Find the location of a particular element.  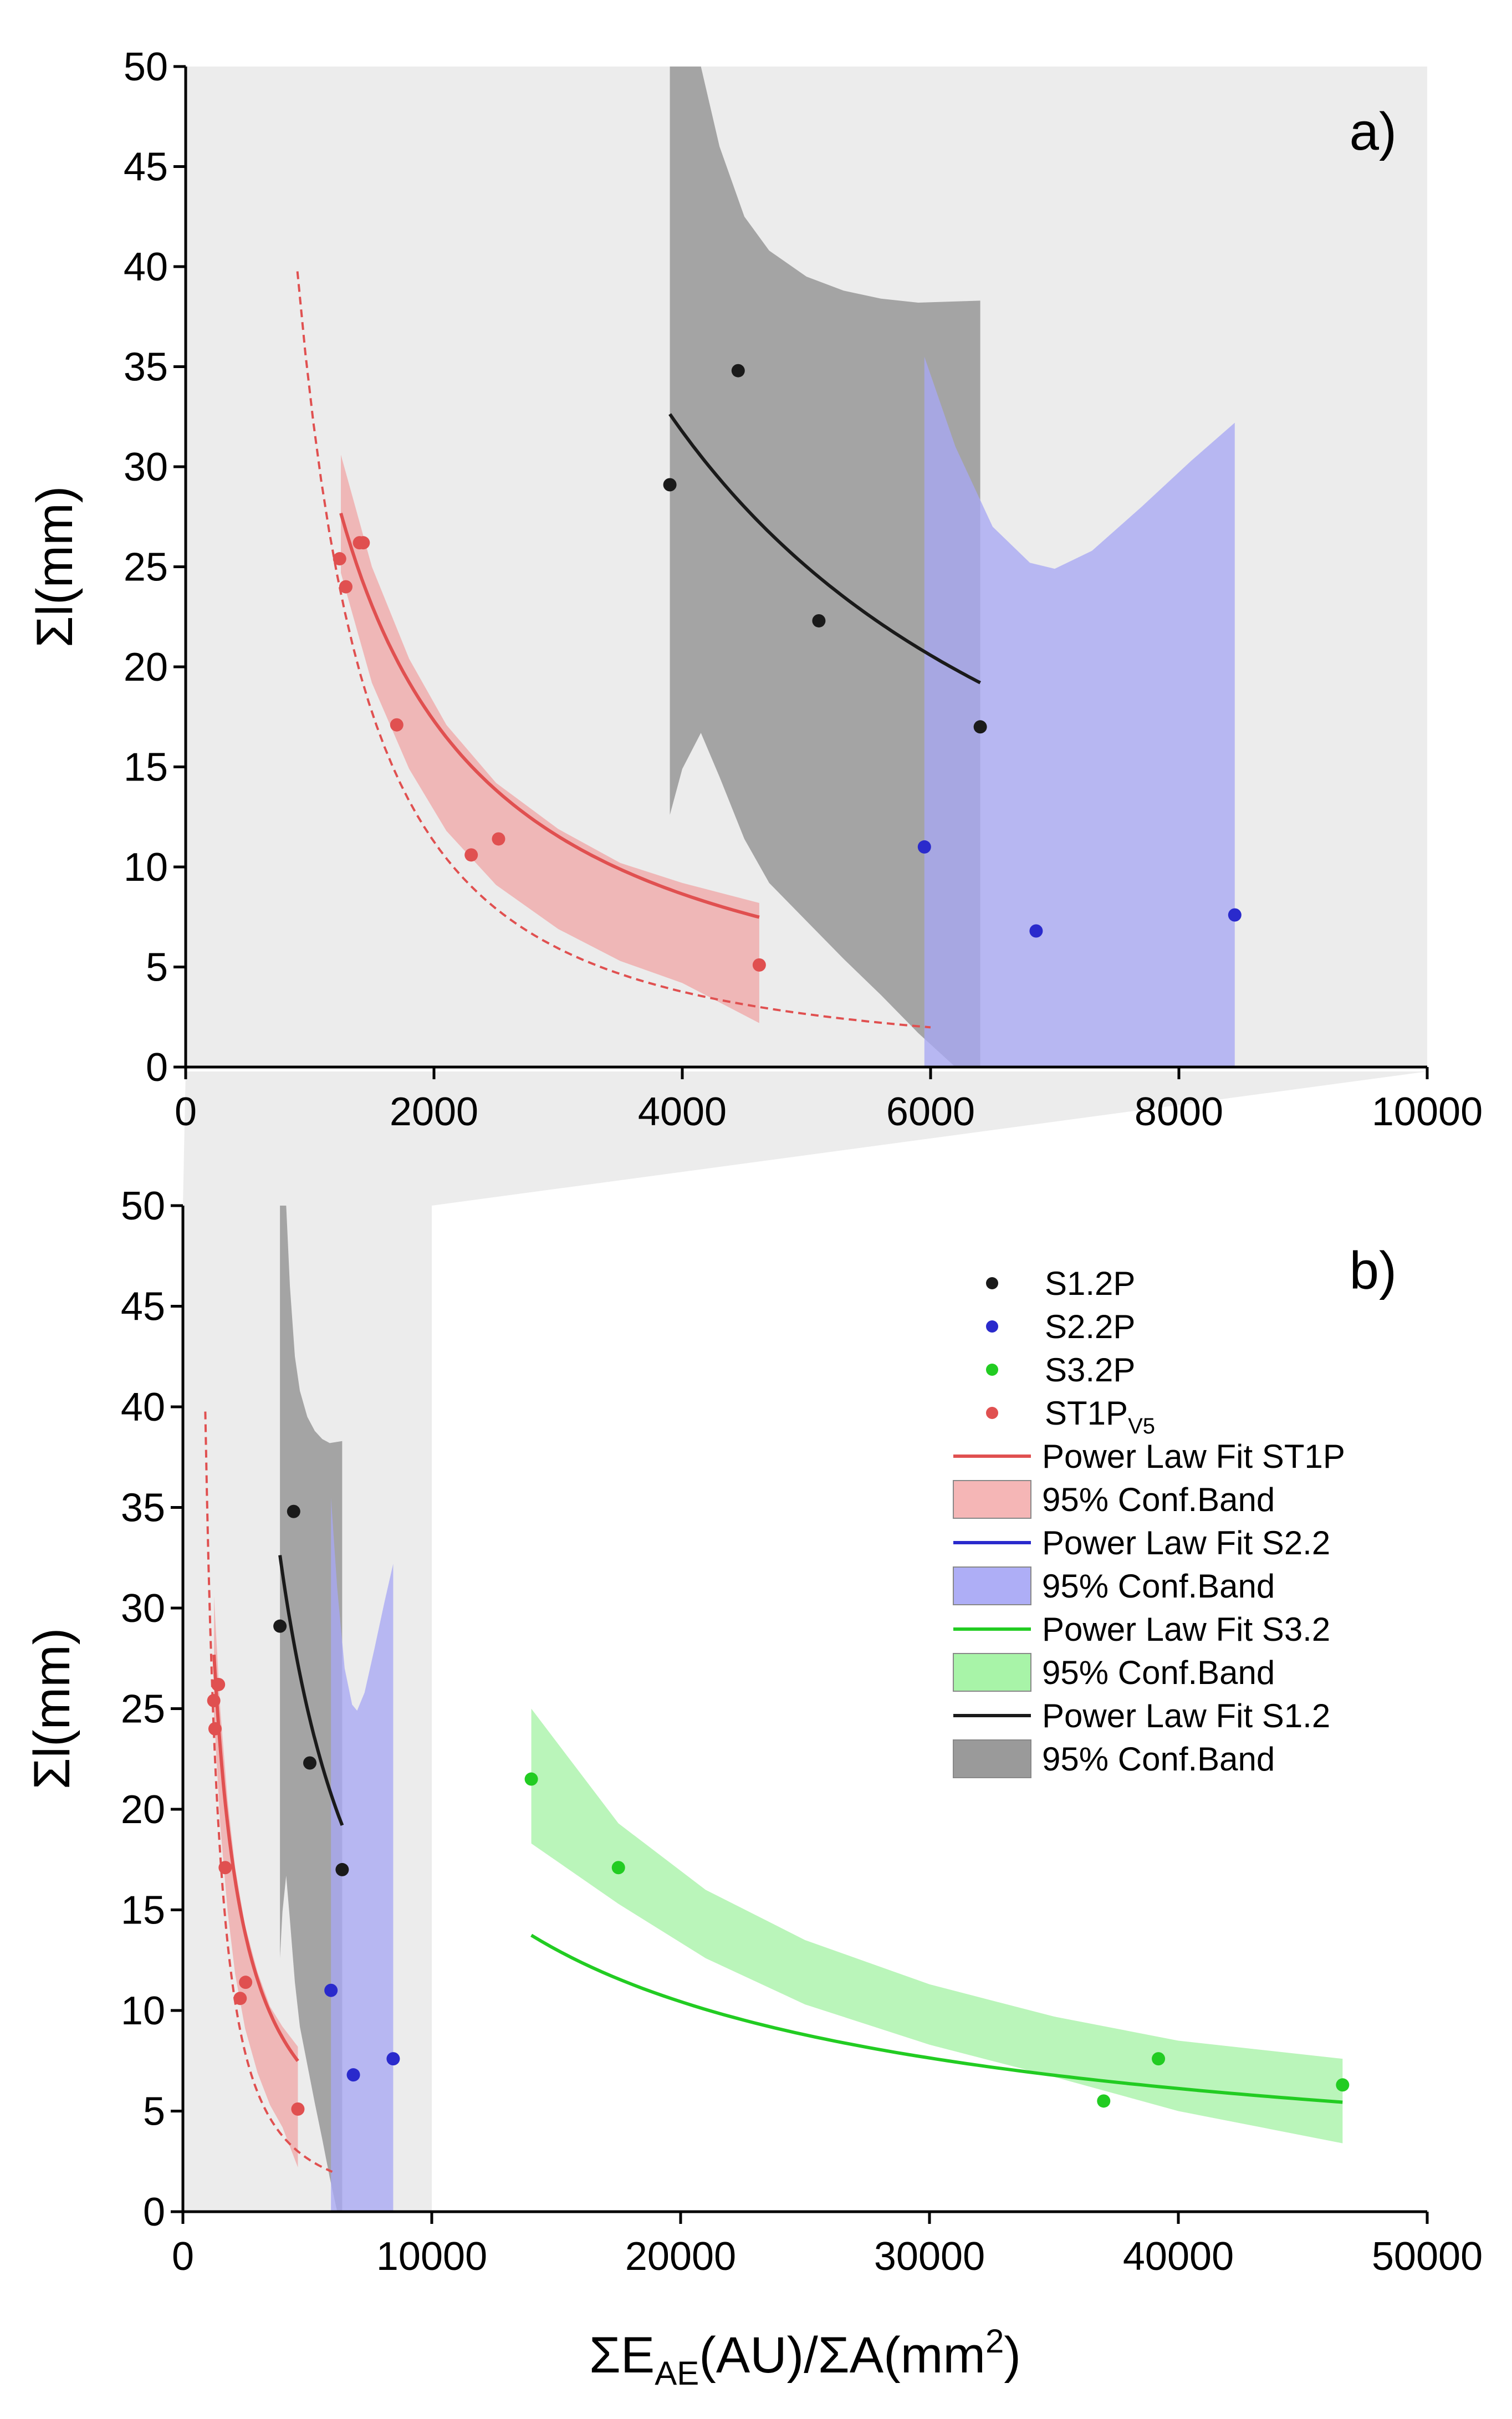

x-tick-label-4: 8000 is located at coordinates (1179, 1112).